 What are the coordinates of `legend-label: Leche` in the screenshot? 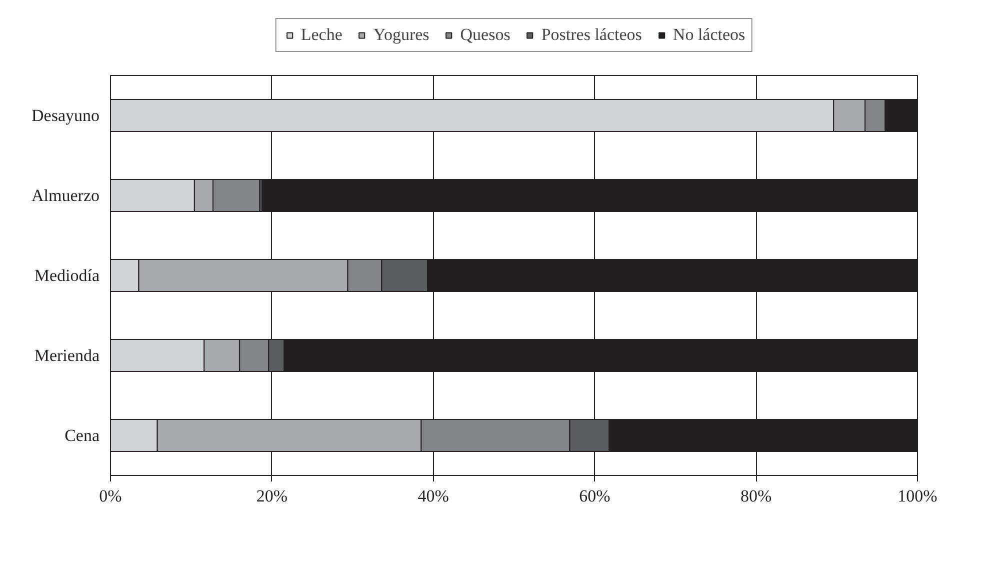 It's located at (321, 35).